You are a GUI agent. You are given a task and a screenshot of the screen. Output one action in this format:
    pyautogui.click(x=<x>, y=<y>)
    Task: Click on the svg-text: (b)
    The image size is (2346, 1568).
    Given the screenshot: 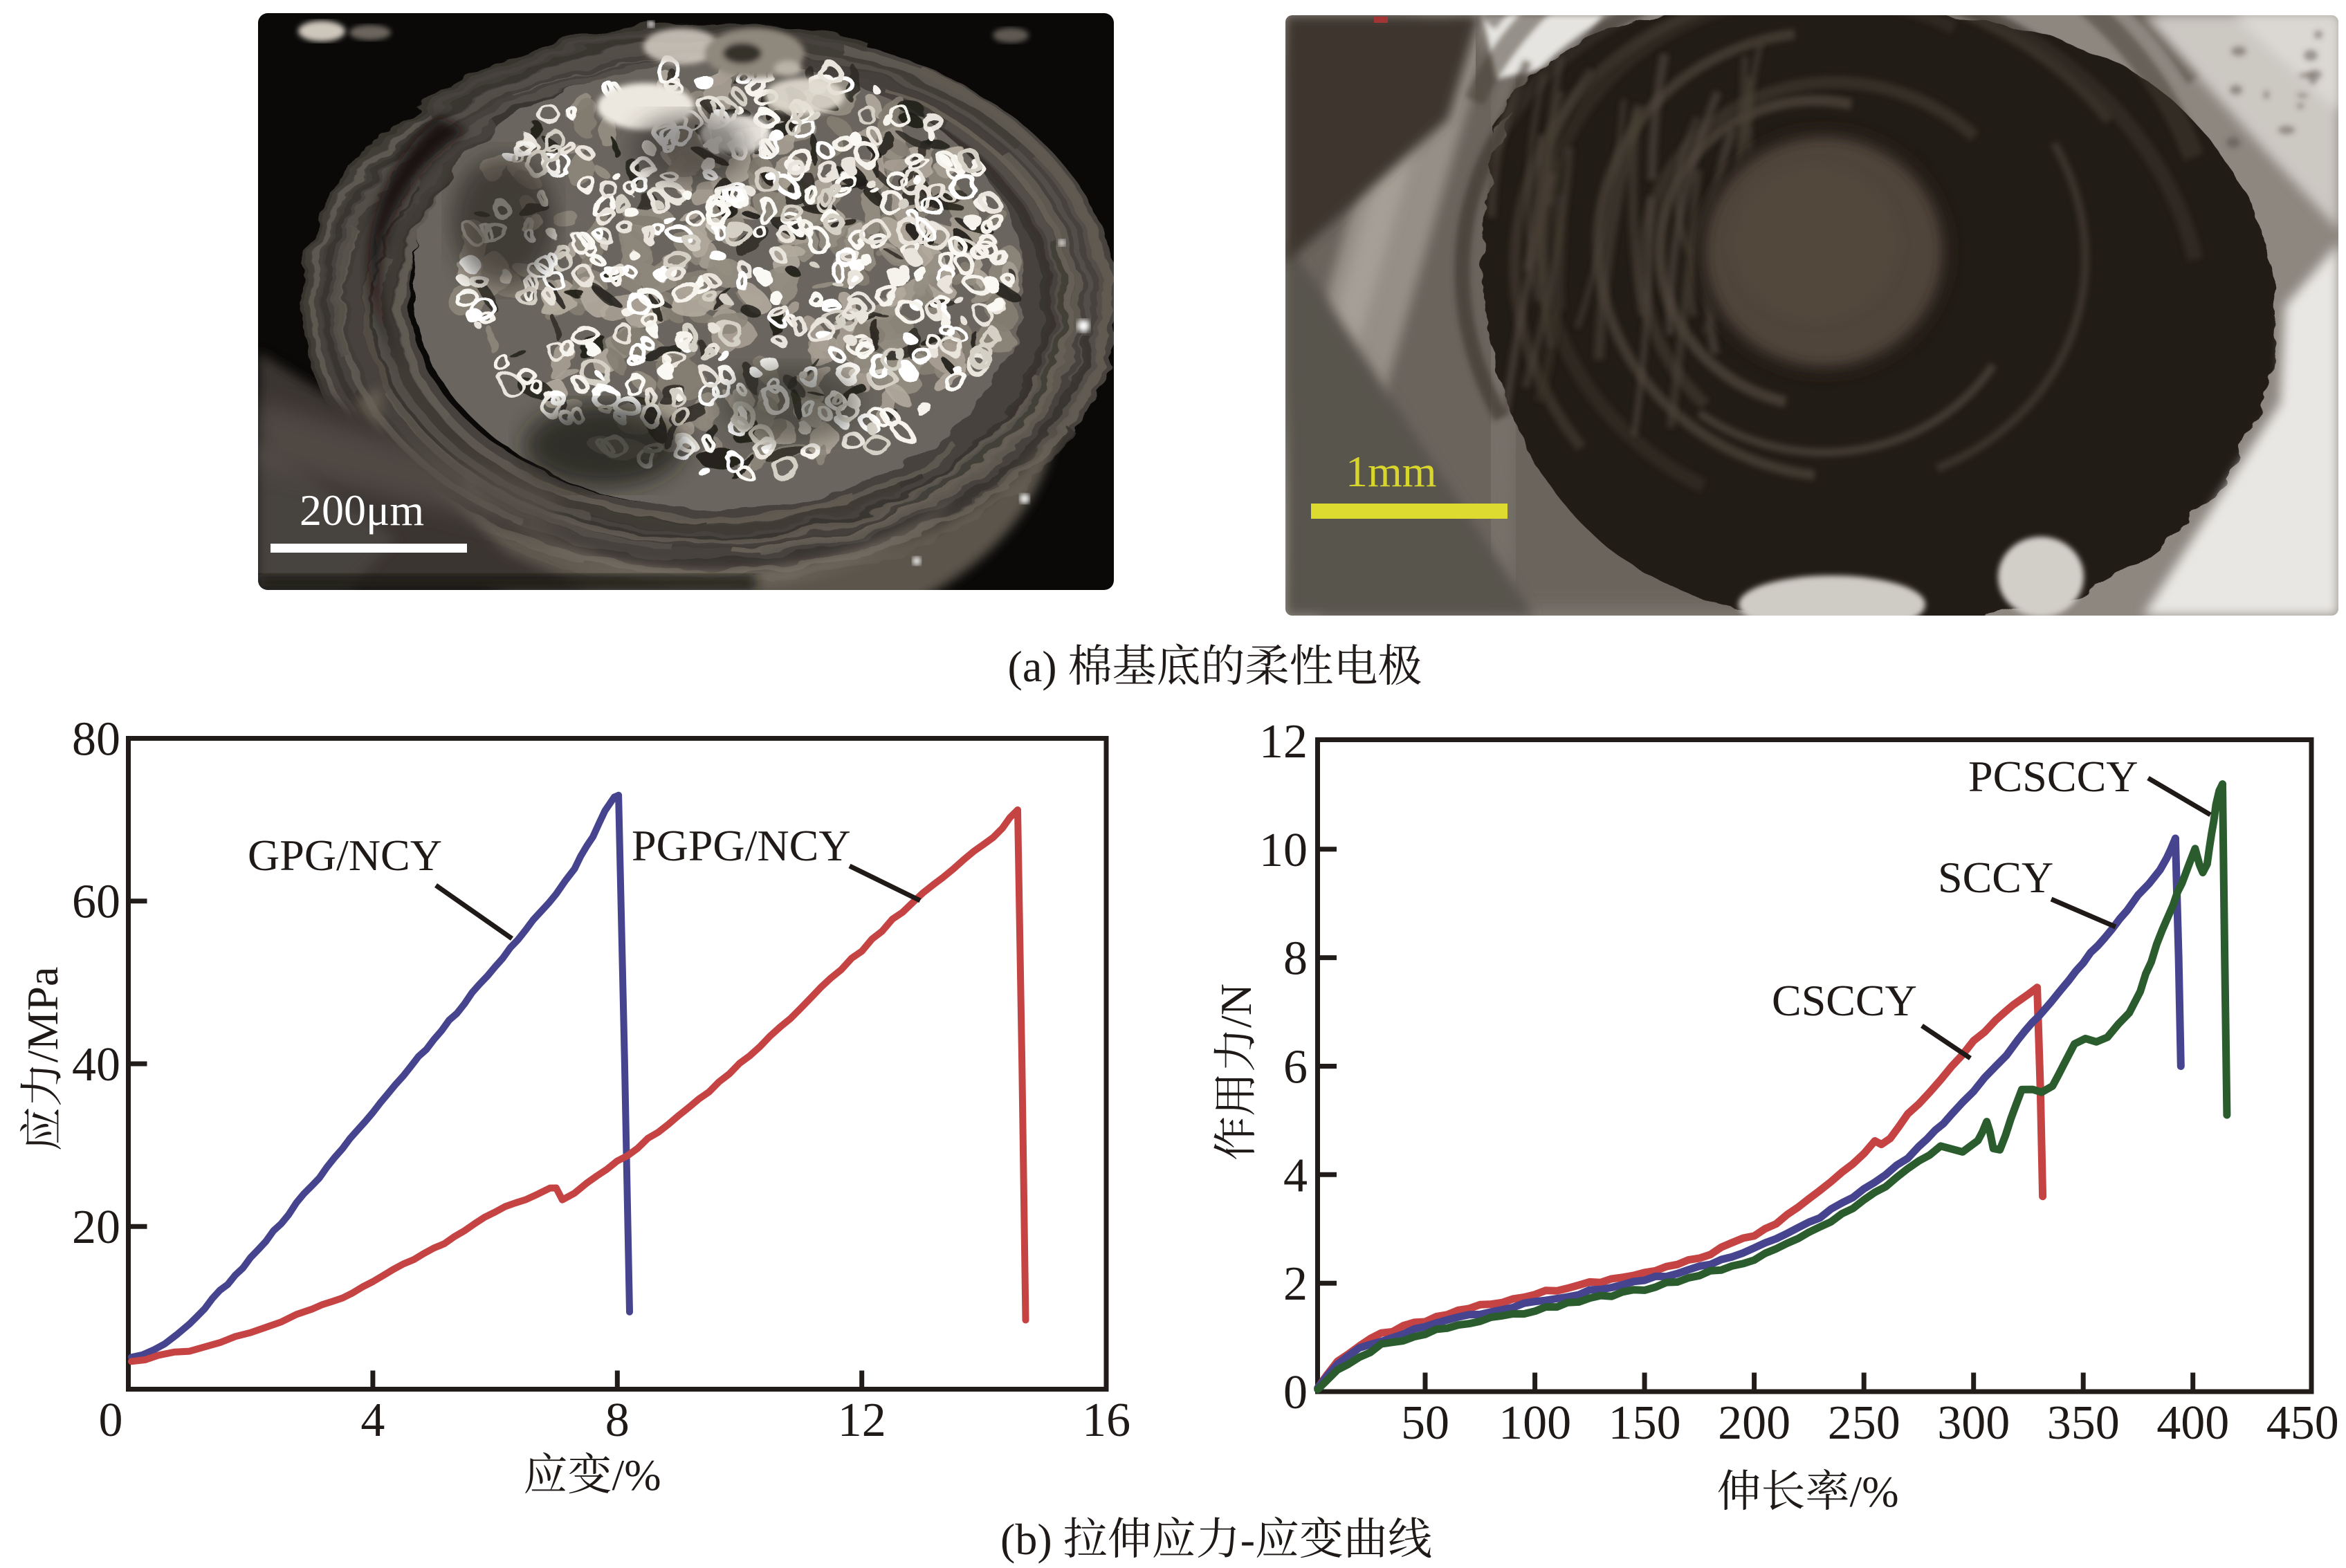 What is the action you would take?
    pyautogui.click(x=1026, y=1539)
    